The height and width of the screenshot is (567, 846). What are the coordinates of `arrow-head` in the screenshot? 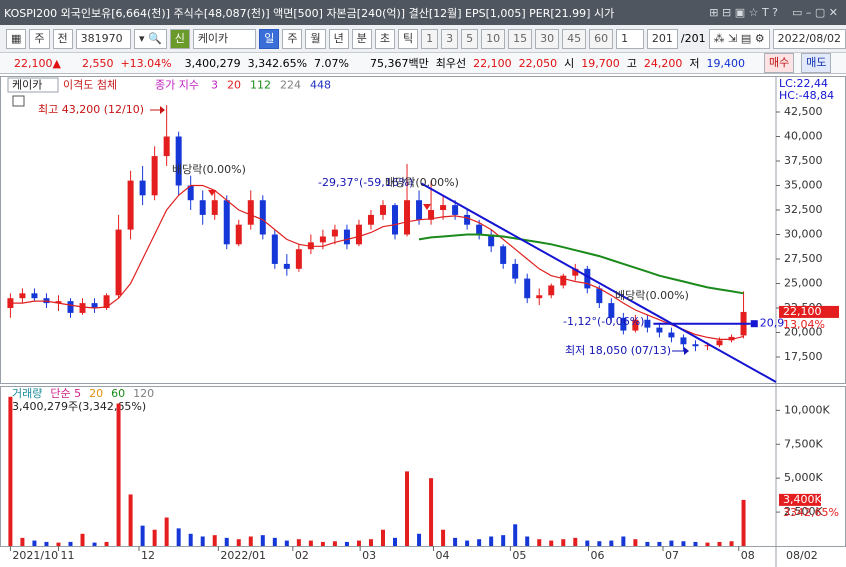 It's located at (686, 351).